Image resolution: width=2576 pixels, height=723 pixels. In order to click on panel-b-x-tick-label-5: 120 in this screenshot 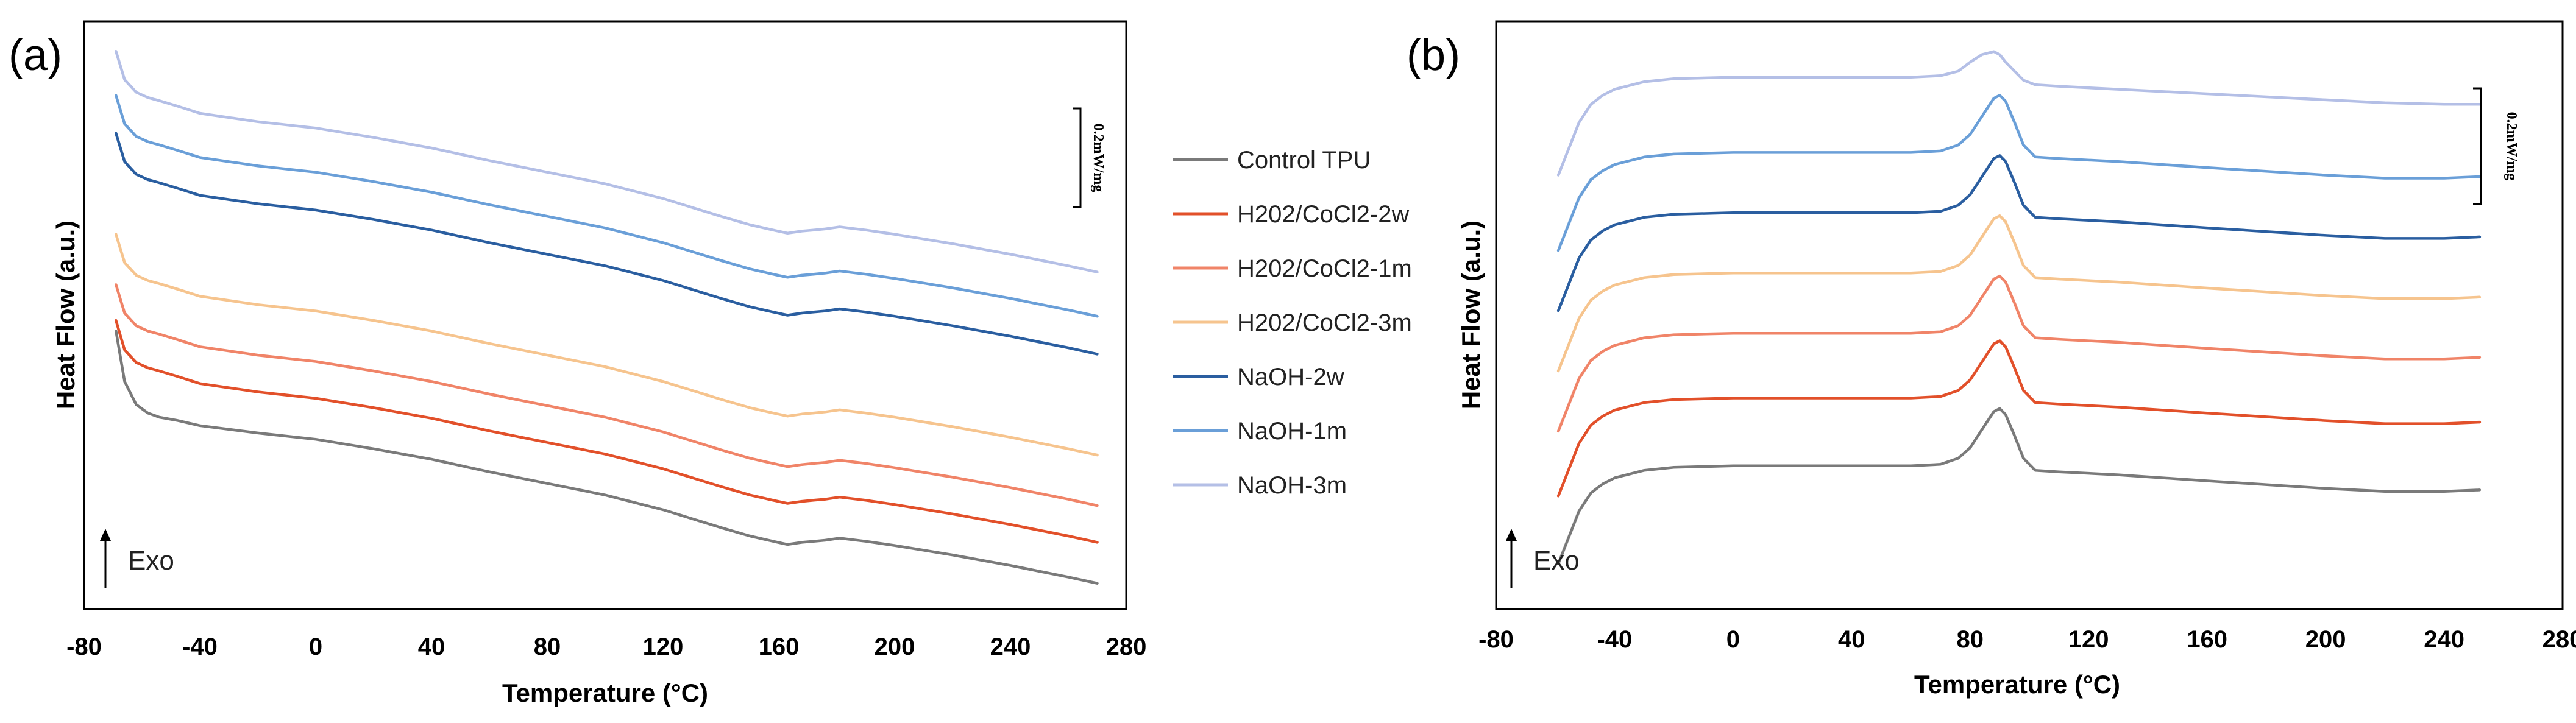, I will do `click(2088, 639)`.